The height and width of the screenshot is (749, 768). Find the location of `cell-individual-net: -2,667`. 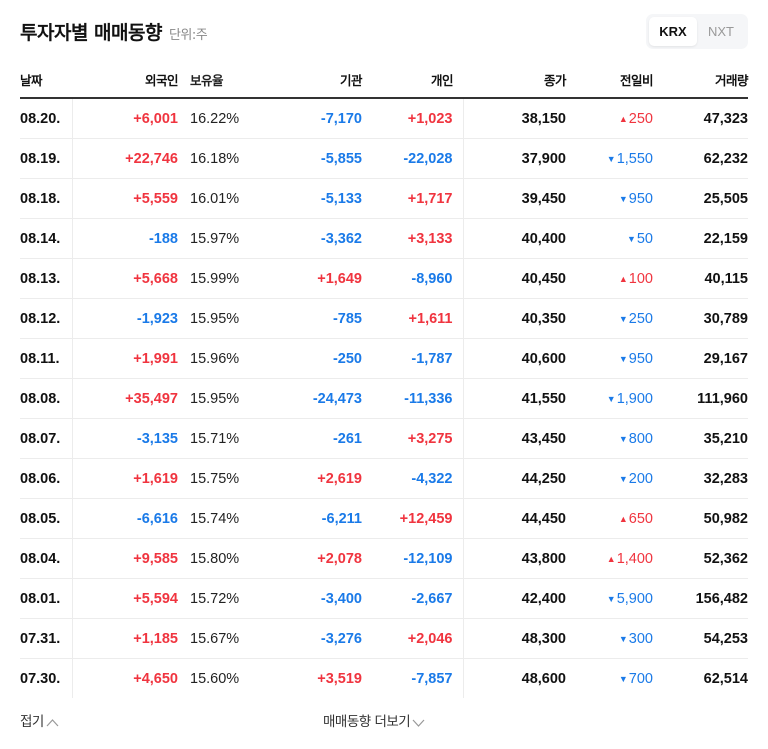

cell-individual-net: -2,667 is located at coordinates (413, 598).